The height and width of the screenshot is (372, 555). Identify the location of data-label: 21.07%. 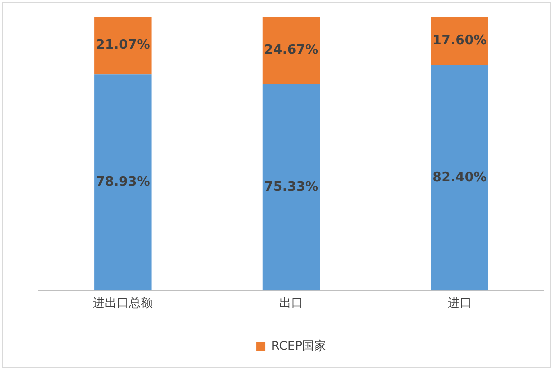
(123, 46).